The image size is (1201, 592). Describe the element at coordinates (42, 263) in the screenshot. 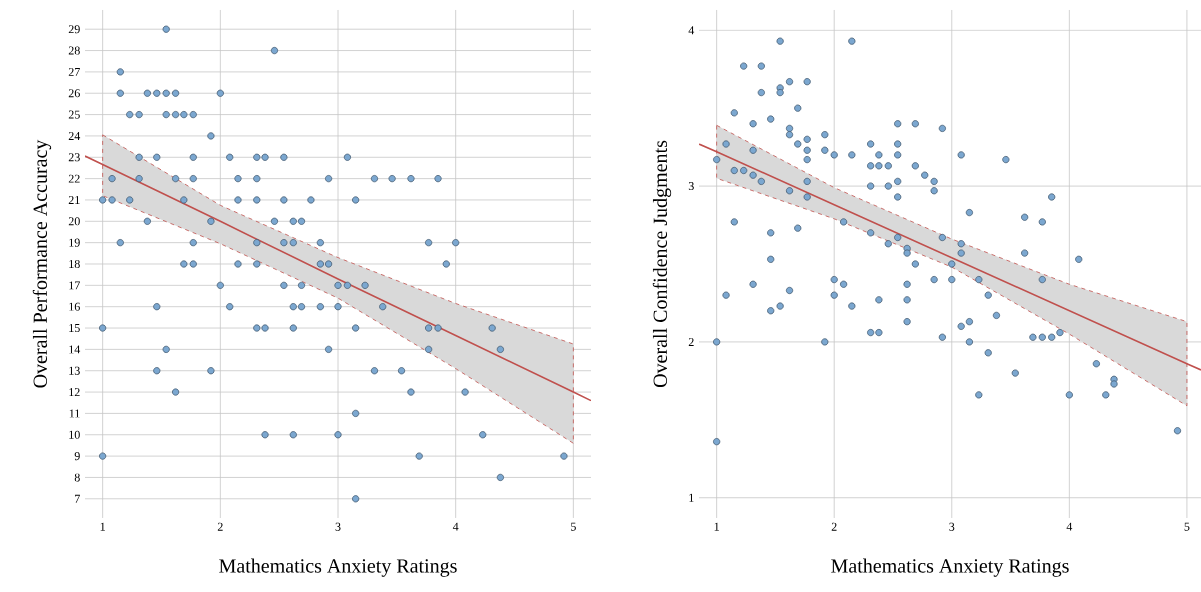

I see `y-axis-title: Overall Performance Accuracy` at that location.